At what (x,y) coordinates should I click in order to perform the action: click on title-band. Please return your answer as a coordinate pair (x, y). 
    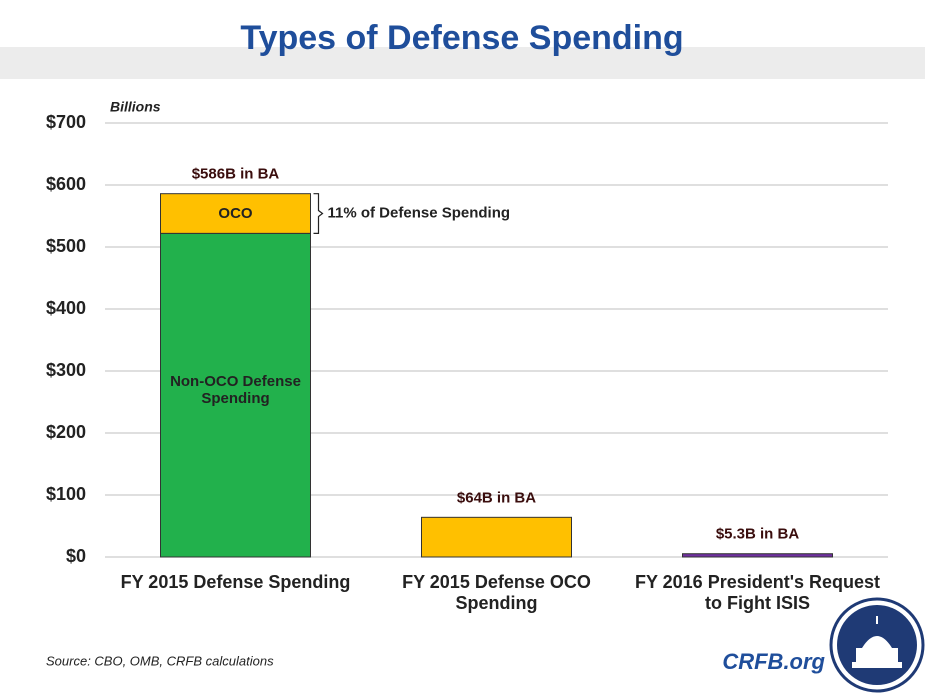
    Looking at the image, I should click on (462, 63).